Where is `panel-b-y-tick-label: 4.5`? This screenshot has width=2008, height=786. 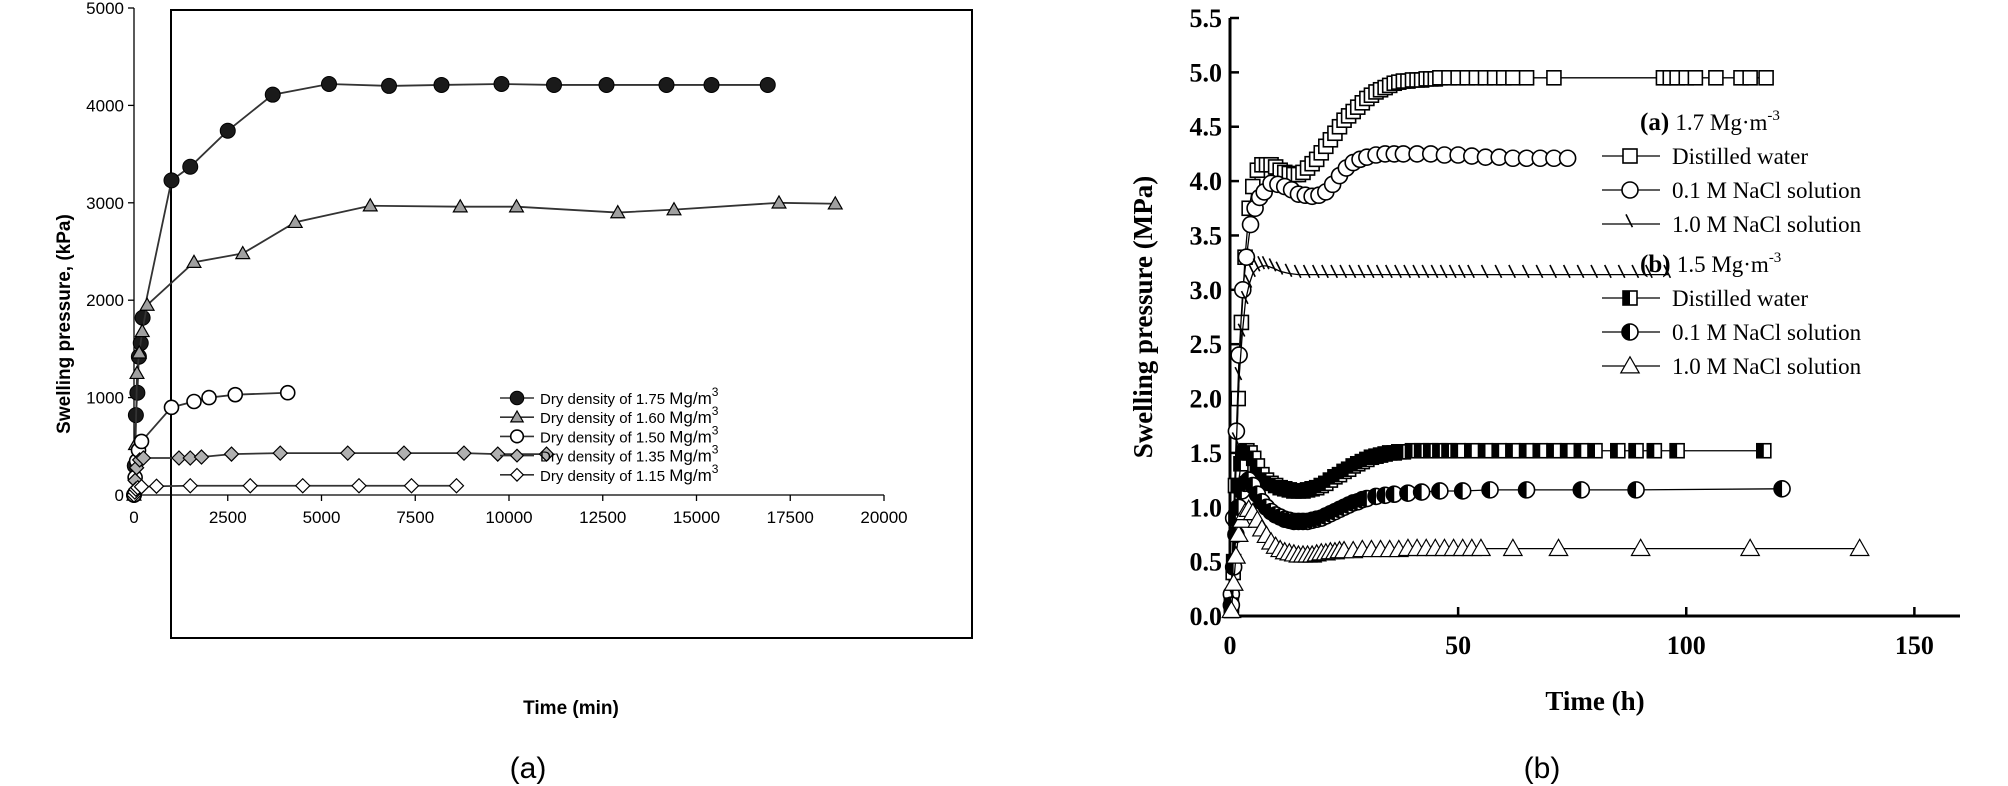 panel-b-y-tick-label: 4.5 is located at coordinates (1206, 127).